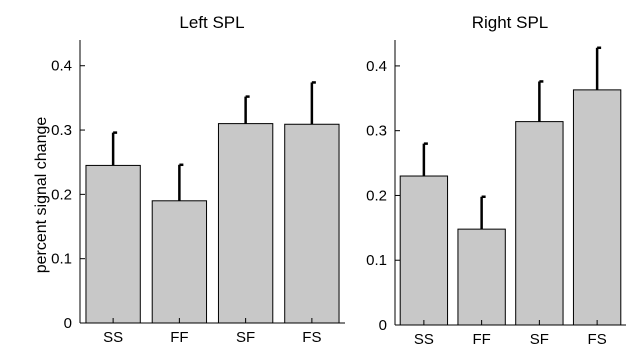 The height and width of the screenshot is (349, 634). What do you see at coordinates (245, 223) in the screenshot?
I see `left-spl-bar-sf` at bounding box center [245, 223].